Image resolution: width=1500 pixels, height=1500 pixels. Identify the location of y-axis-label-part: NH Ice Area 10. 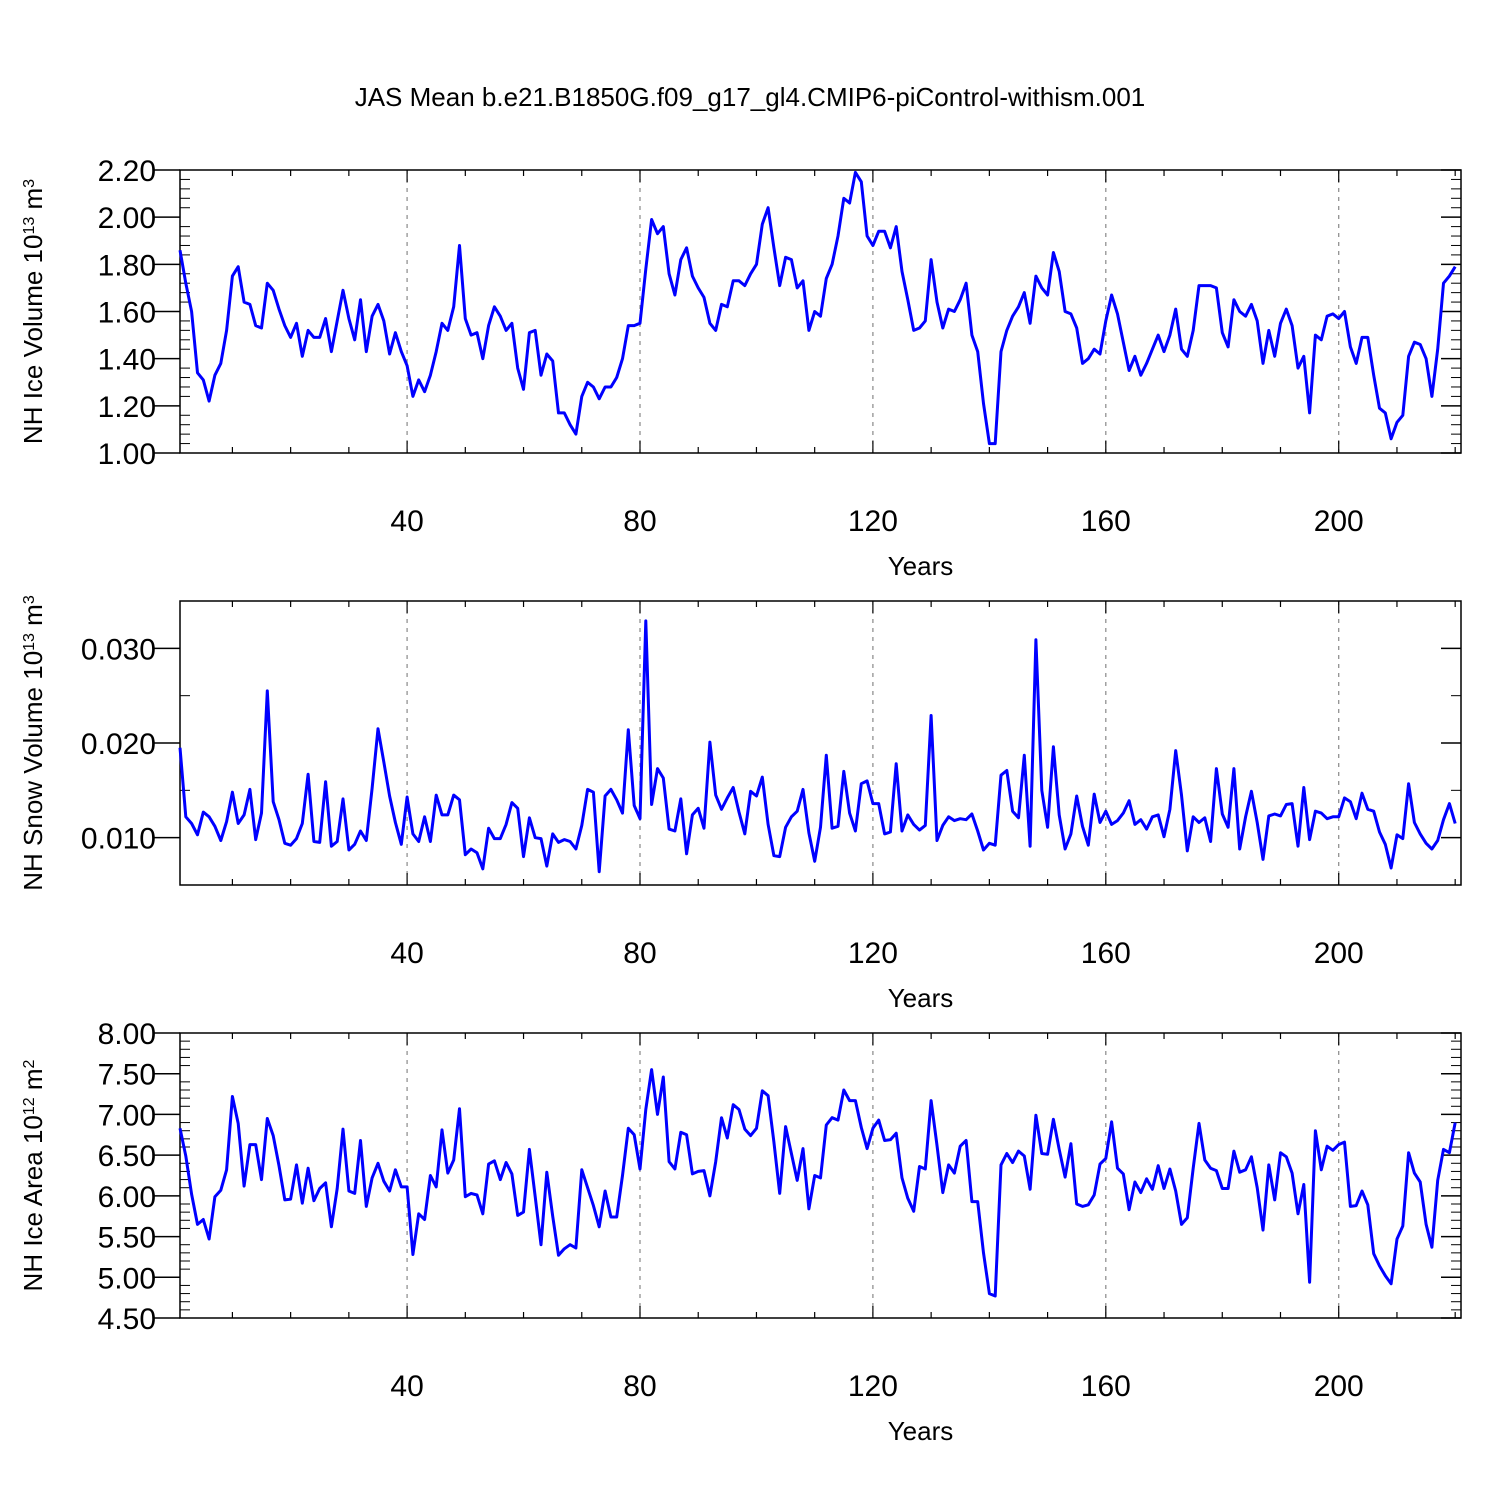
(33, 1203).